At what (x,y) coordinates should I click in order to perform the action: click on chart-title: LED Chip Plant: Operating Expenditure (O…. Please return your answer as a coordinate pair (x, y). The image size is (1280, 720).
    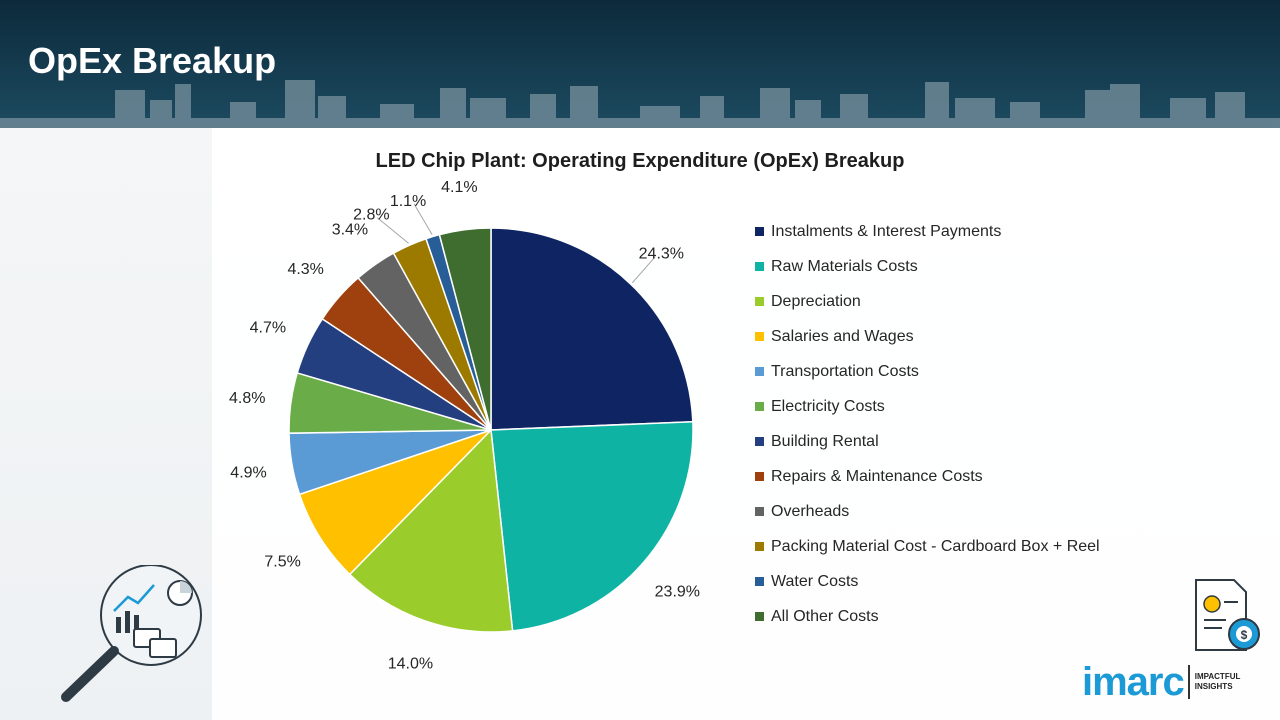
    Looking at the image, I should click on (640, 161).